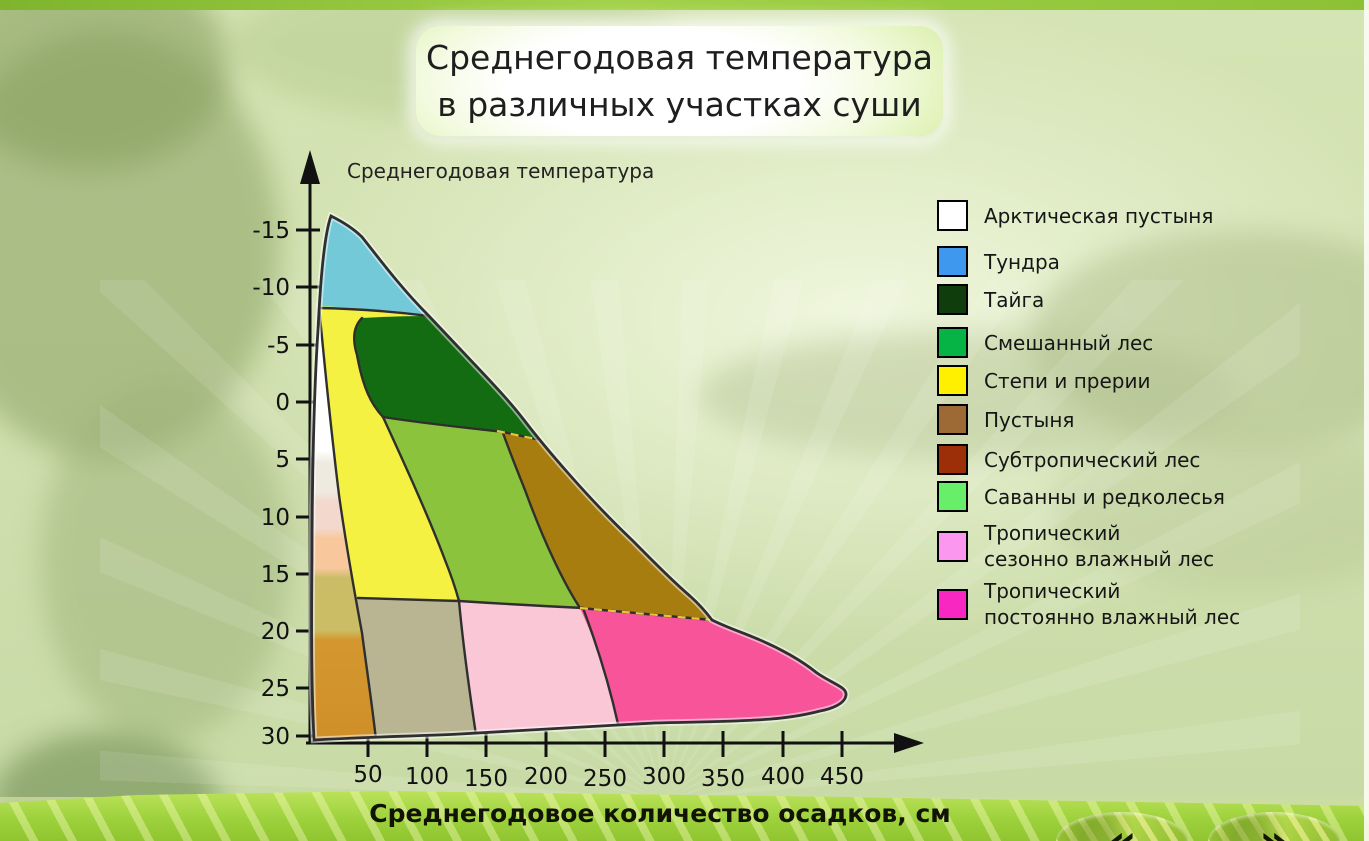 The image size is (1369, 841). I want to click on page-title-line1: Среднегодовая температура, so click(679, 57).